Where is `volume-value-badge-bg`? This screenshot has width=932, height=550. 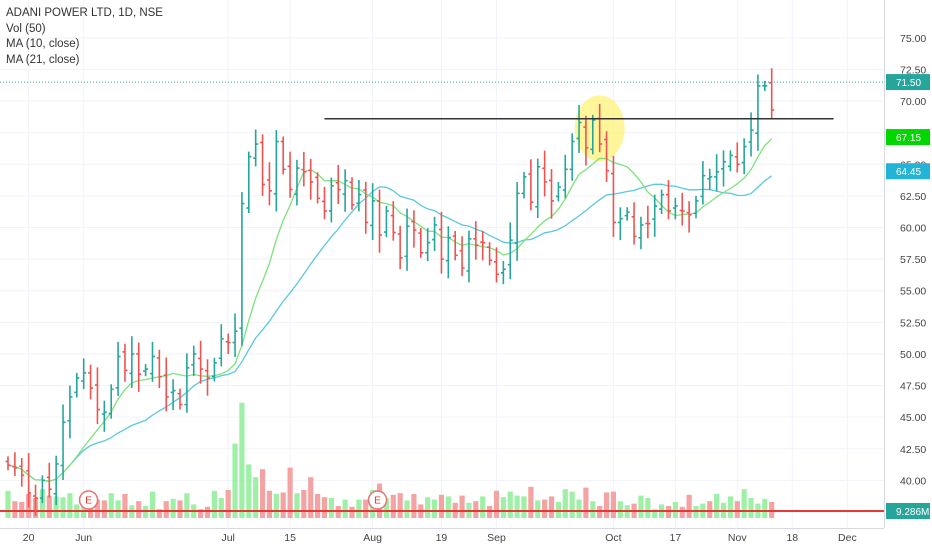
volume-value-badge-bg is located at coordinates (908, 511).